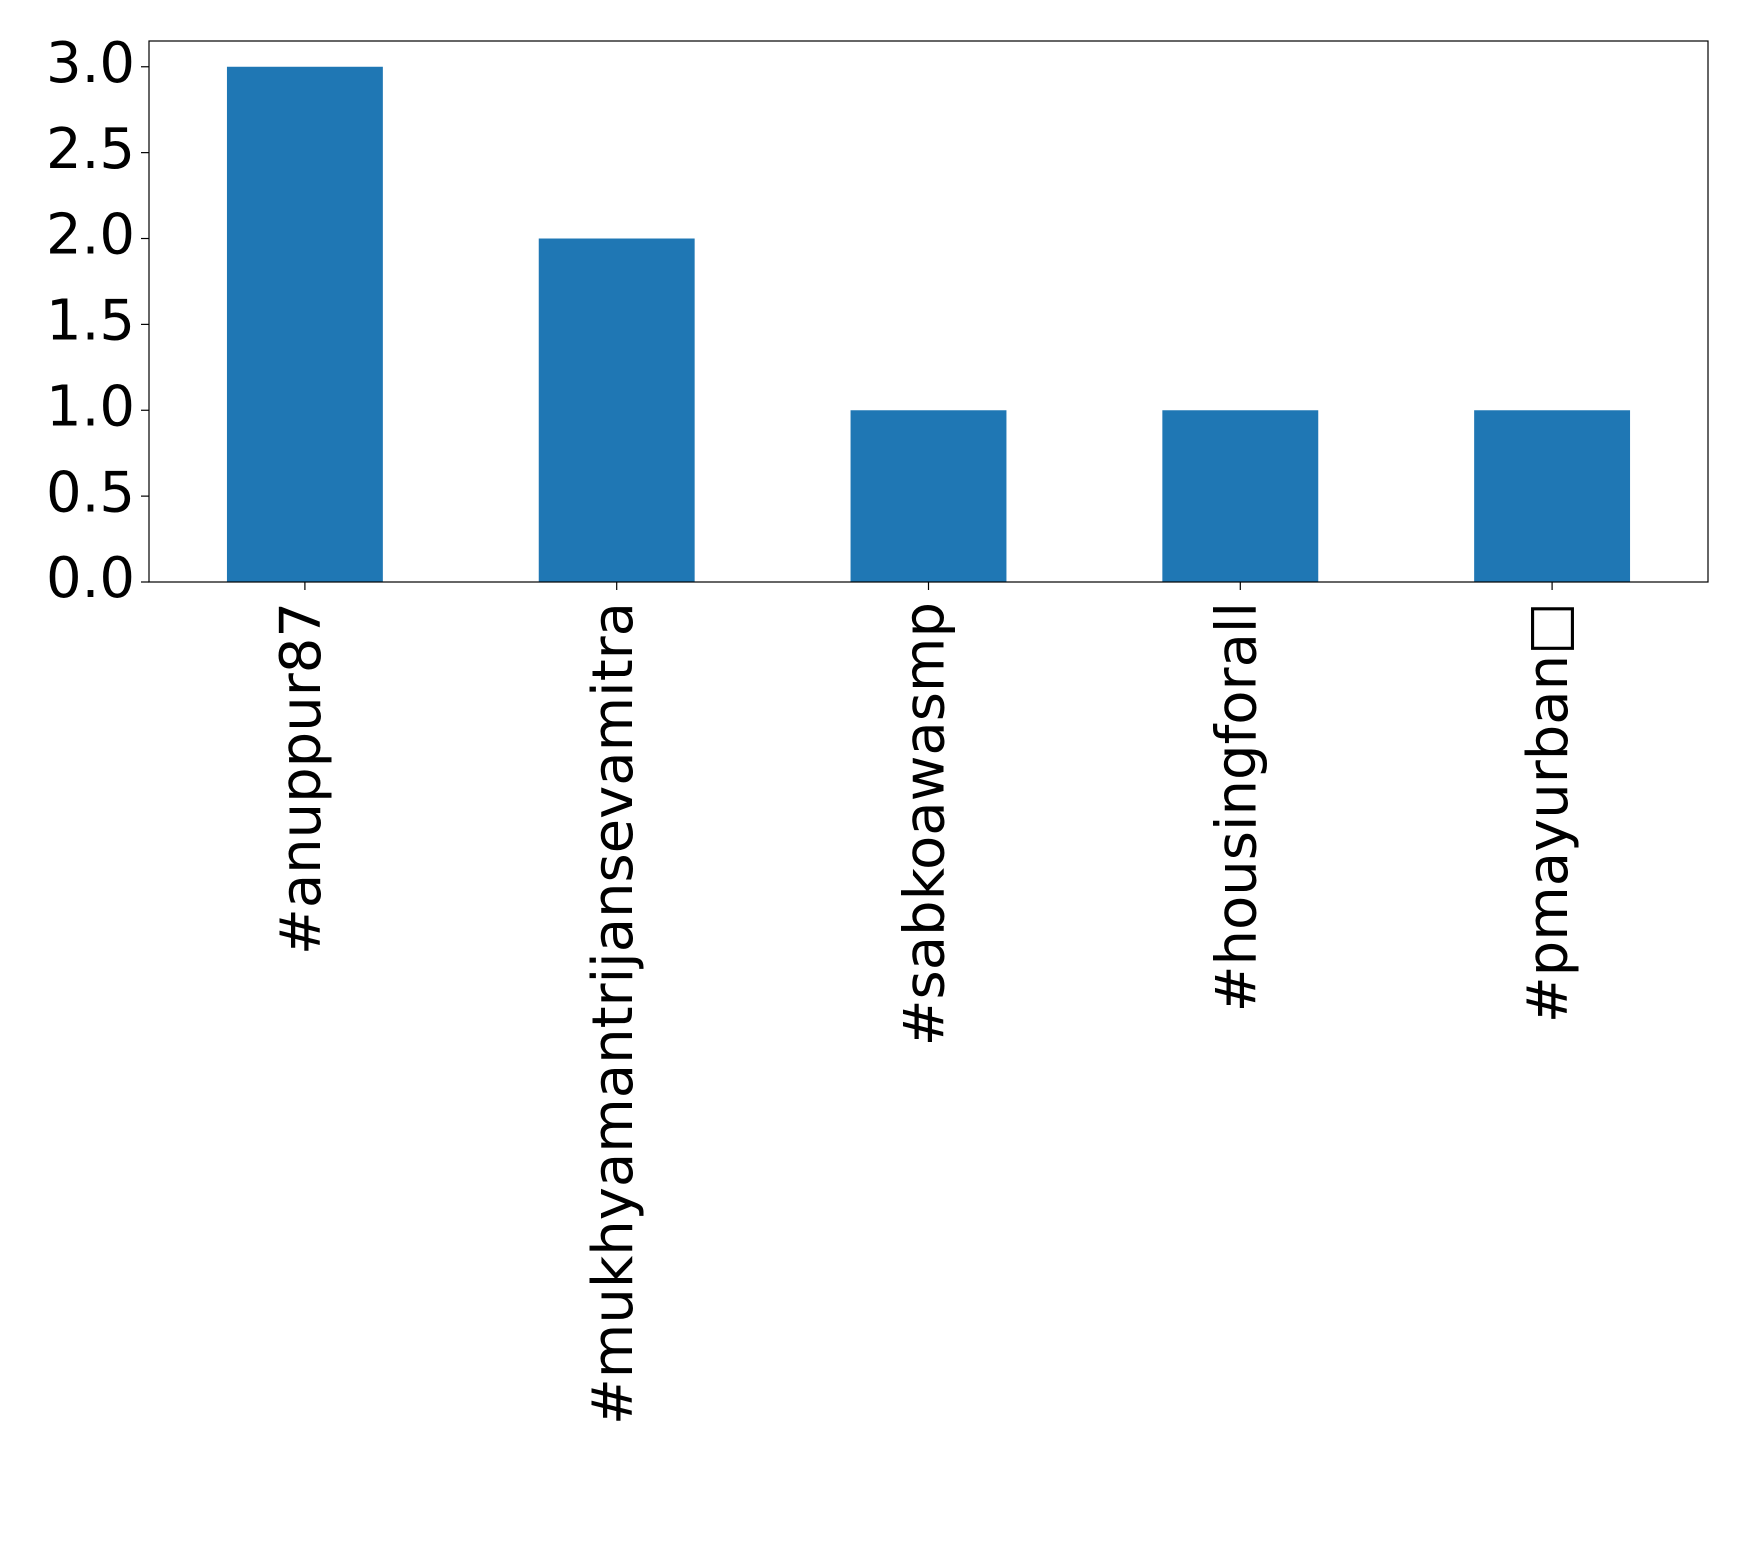 Image resolution: width=1739 pixels, height=1546 pixels. I want to click on x-tick-label: #mukhyamantrijansevamitra, so click(613, 1013).